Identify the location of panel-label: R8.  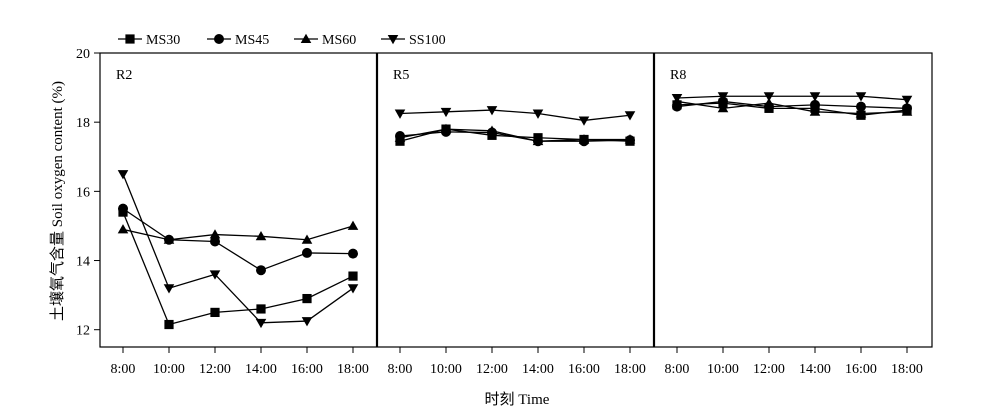
(678, 75).